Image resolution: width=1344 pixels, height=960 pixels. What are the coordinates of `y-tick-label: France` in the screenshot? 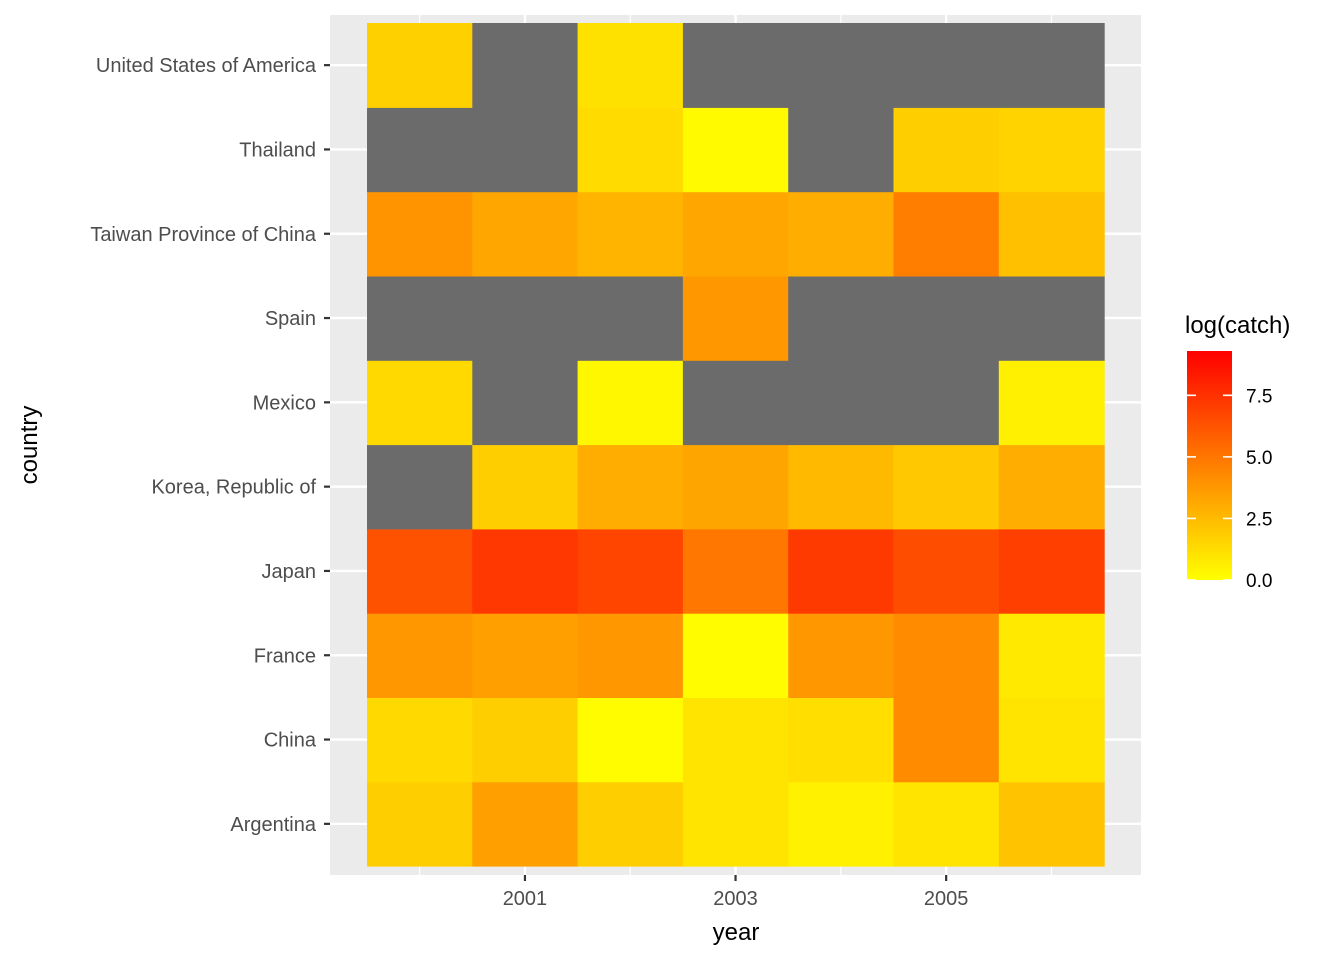 It's located at (285, 656).